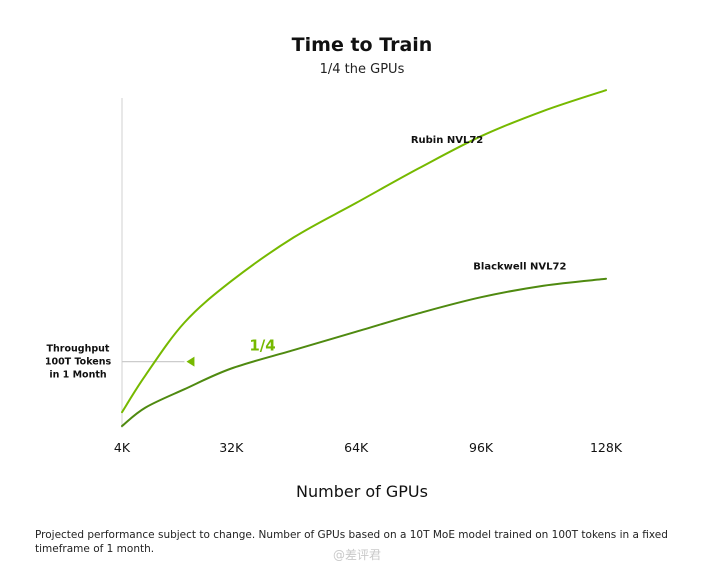 The height and width of the screenshot is (572, 702). What do you see at coordinates (78, 362) in the screenshot?
I see `ref-label-line-2: 100T Tokens` at bounding box center [78, 362].